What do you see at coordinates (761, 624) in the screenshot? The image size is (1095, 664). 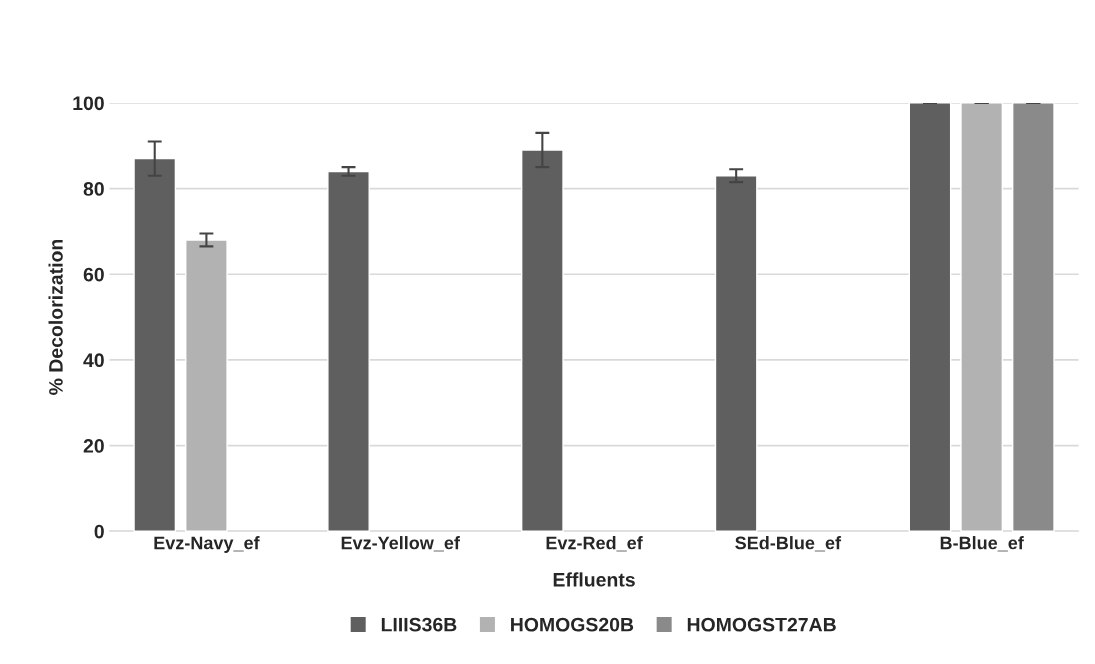 I see `legend-label: HOMOGST27AB` at bounding box center [761, 624].